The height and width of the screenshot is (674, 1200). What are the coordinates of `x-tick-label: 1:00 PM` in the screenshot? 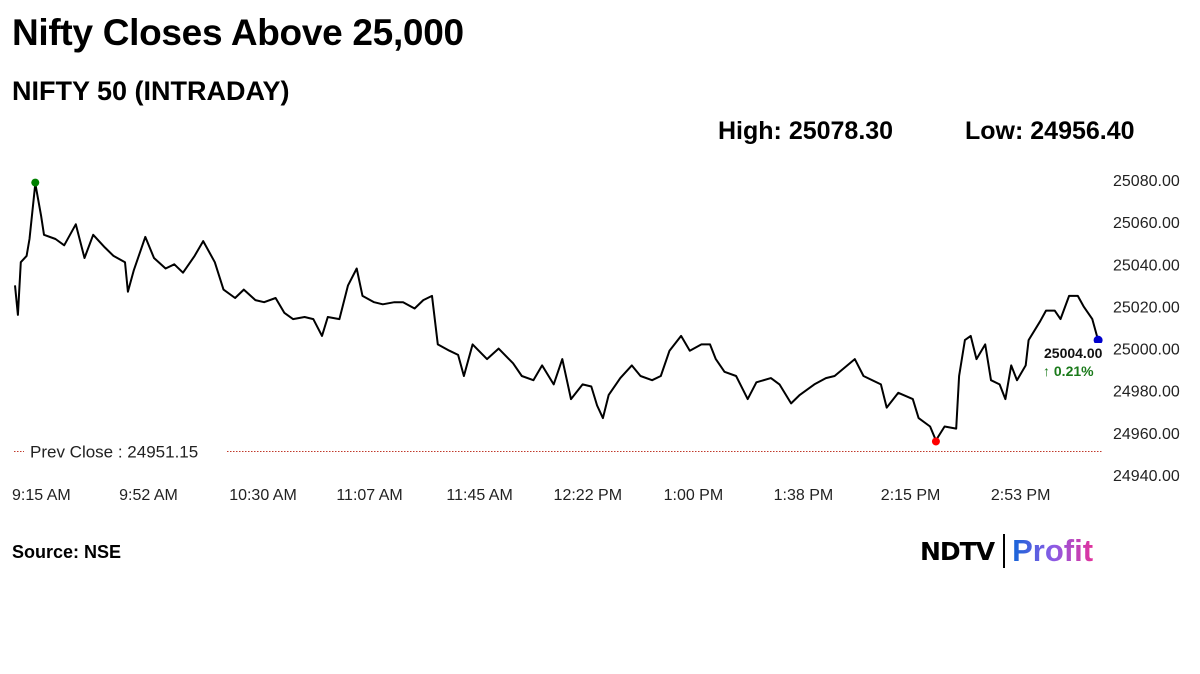 It's located at (694, 495).